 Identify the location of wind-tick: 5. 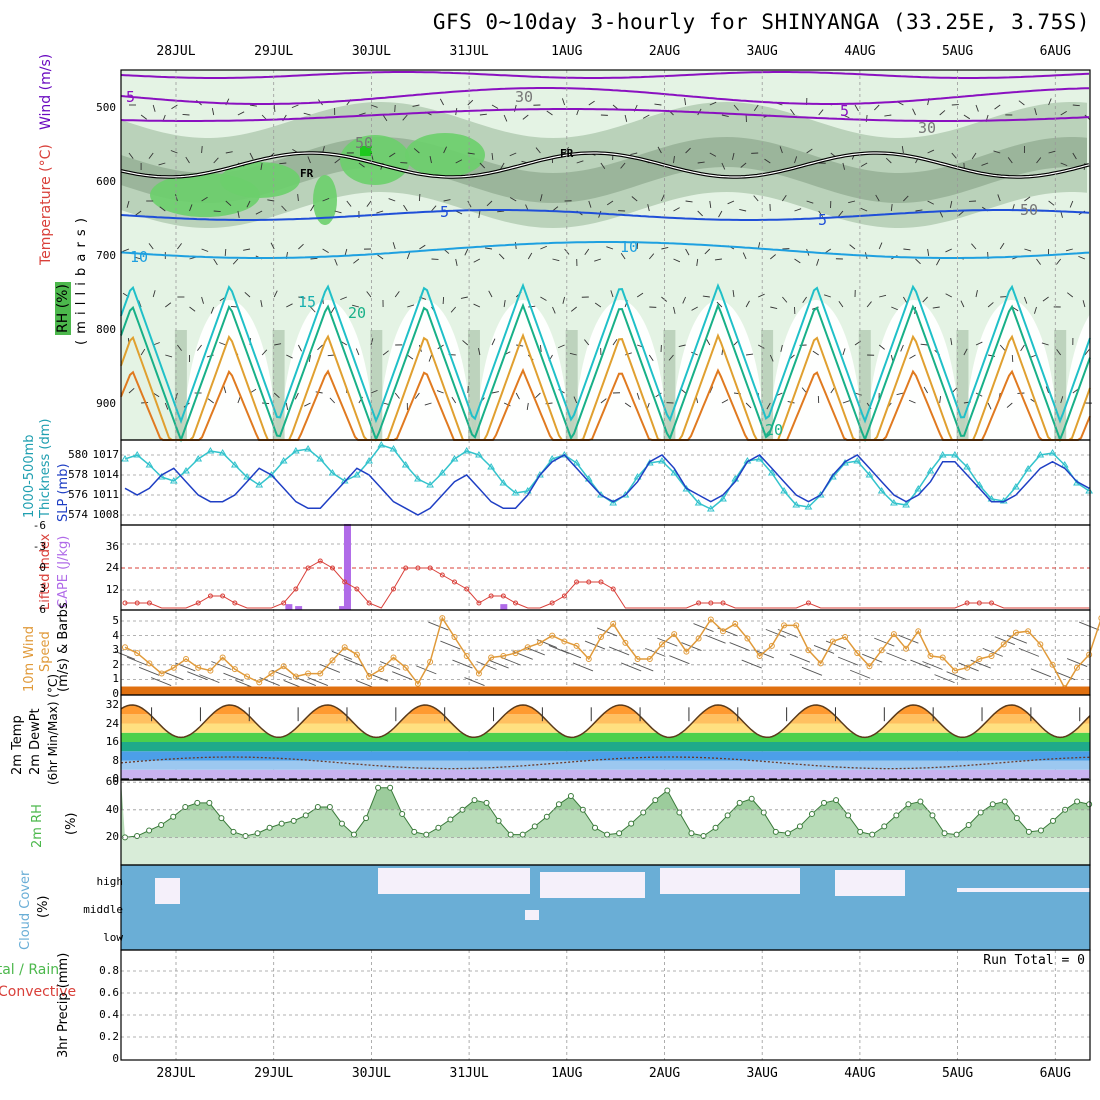
(115, 620).